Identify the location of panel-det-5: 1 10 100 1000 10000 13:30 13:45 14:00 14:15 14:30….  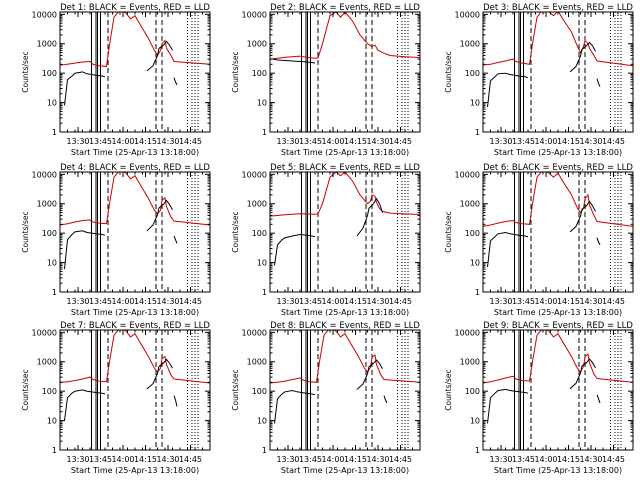
(326, 240).